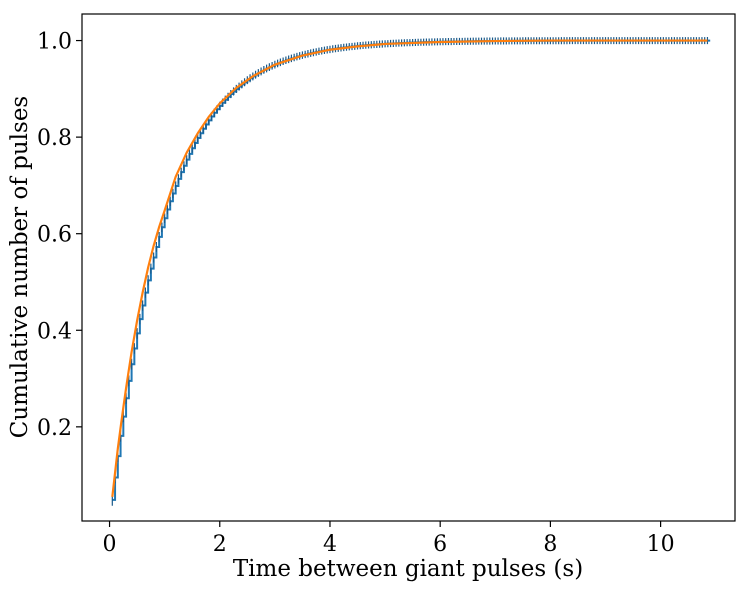 Image resolution: width=748 pixels, height=589 pixels. What do you see at coordinates (20, 267) in the screenshot?
I see `y-axis-label: Cumulative number of pulses` at bounding box center [20, 267].